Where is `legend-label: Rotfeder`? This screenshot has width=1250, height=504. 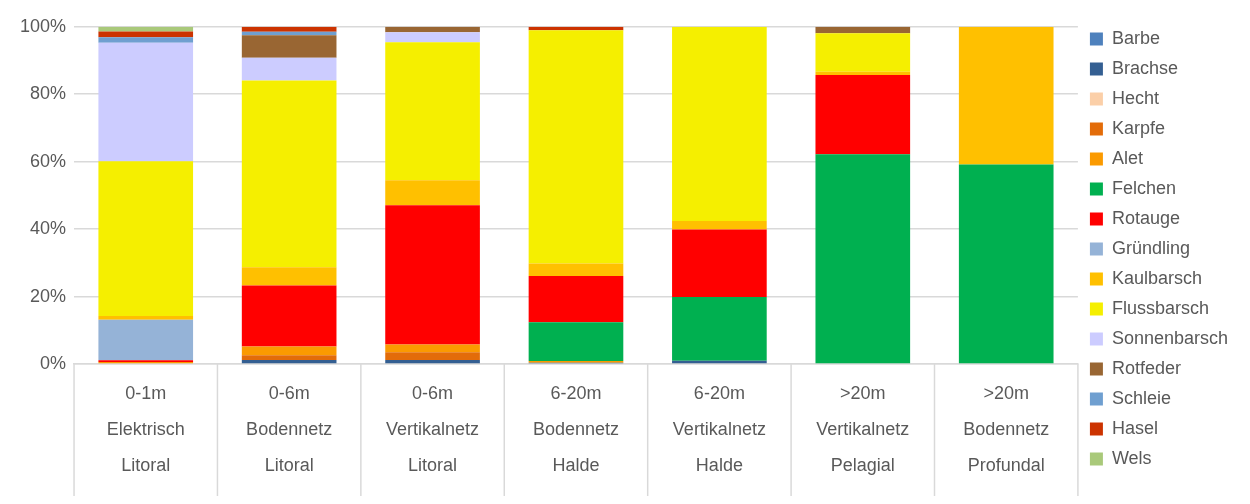
legend-label: Rotfeder is located at coordinates (1146, 367).